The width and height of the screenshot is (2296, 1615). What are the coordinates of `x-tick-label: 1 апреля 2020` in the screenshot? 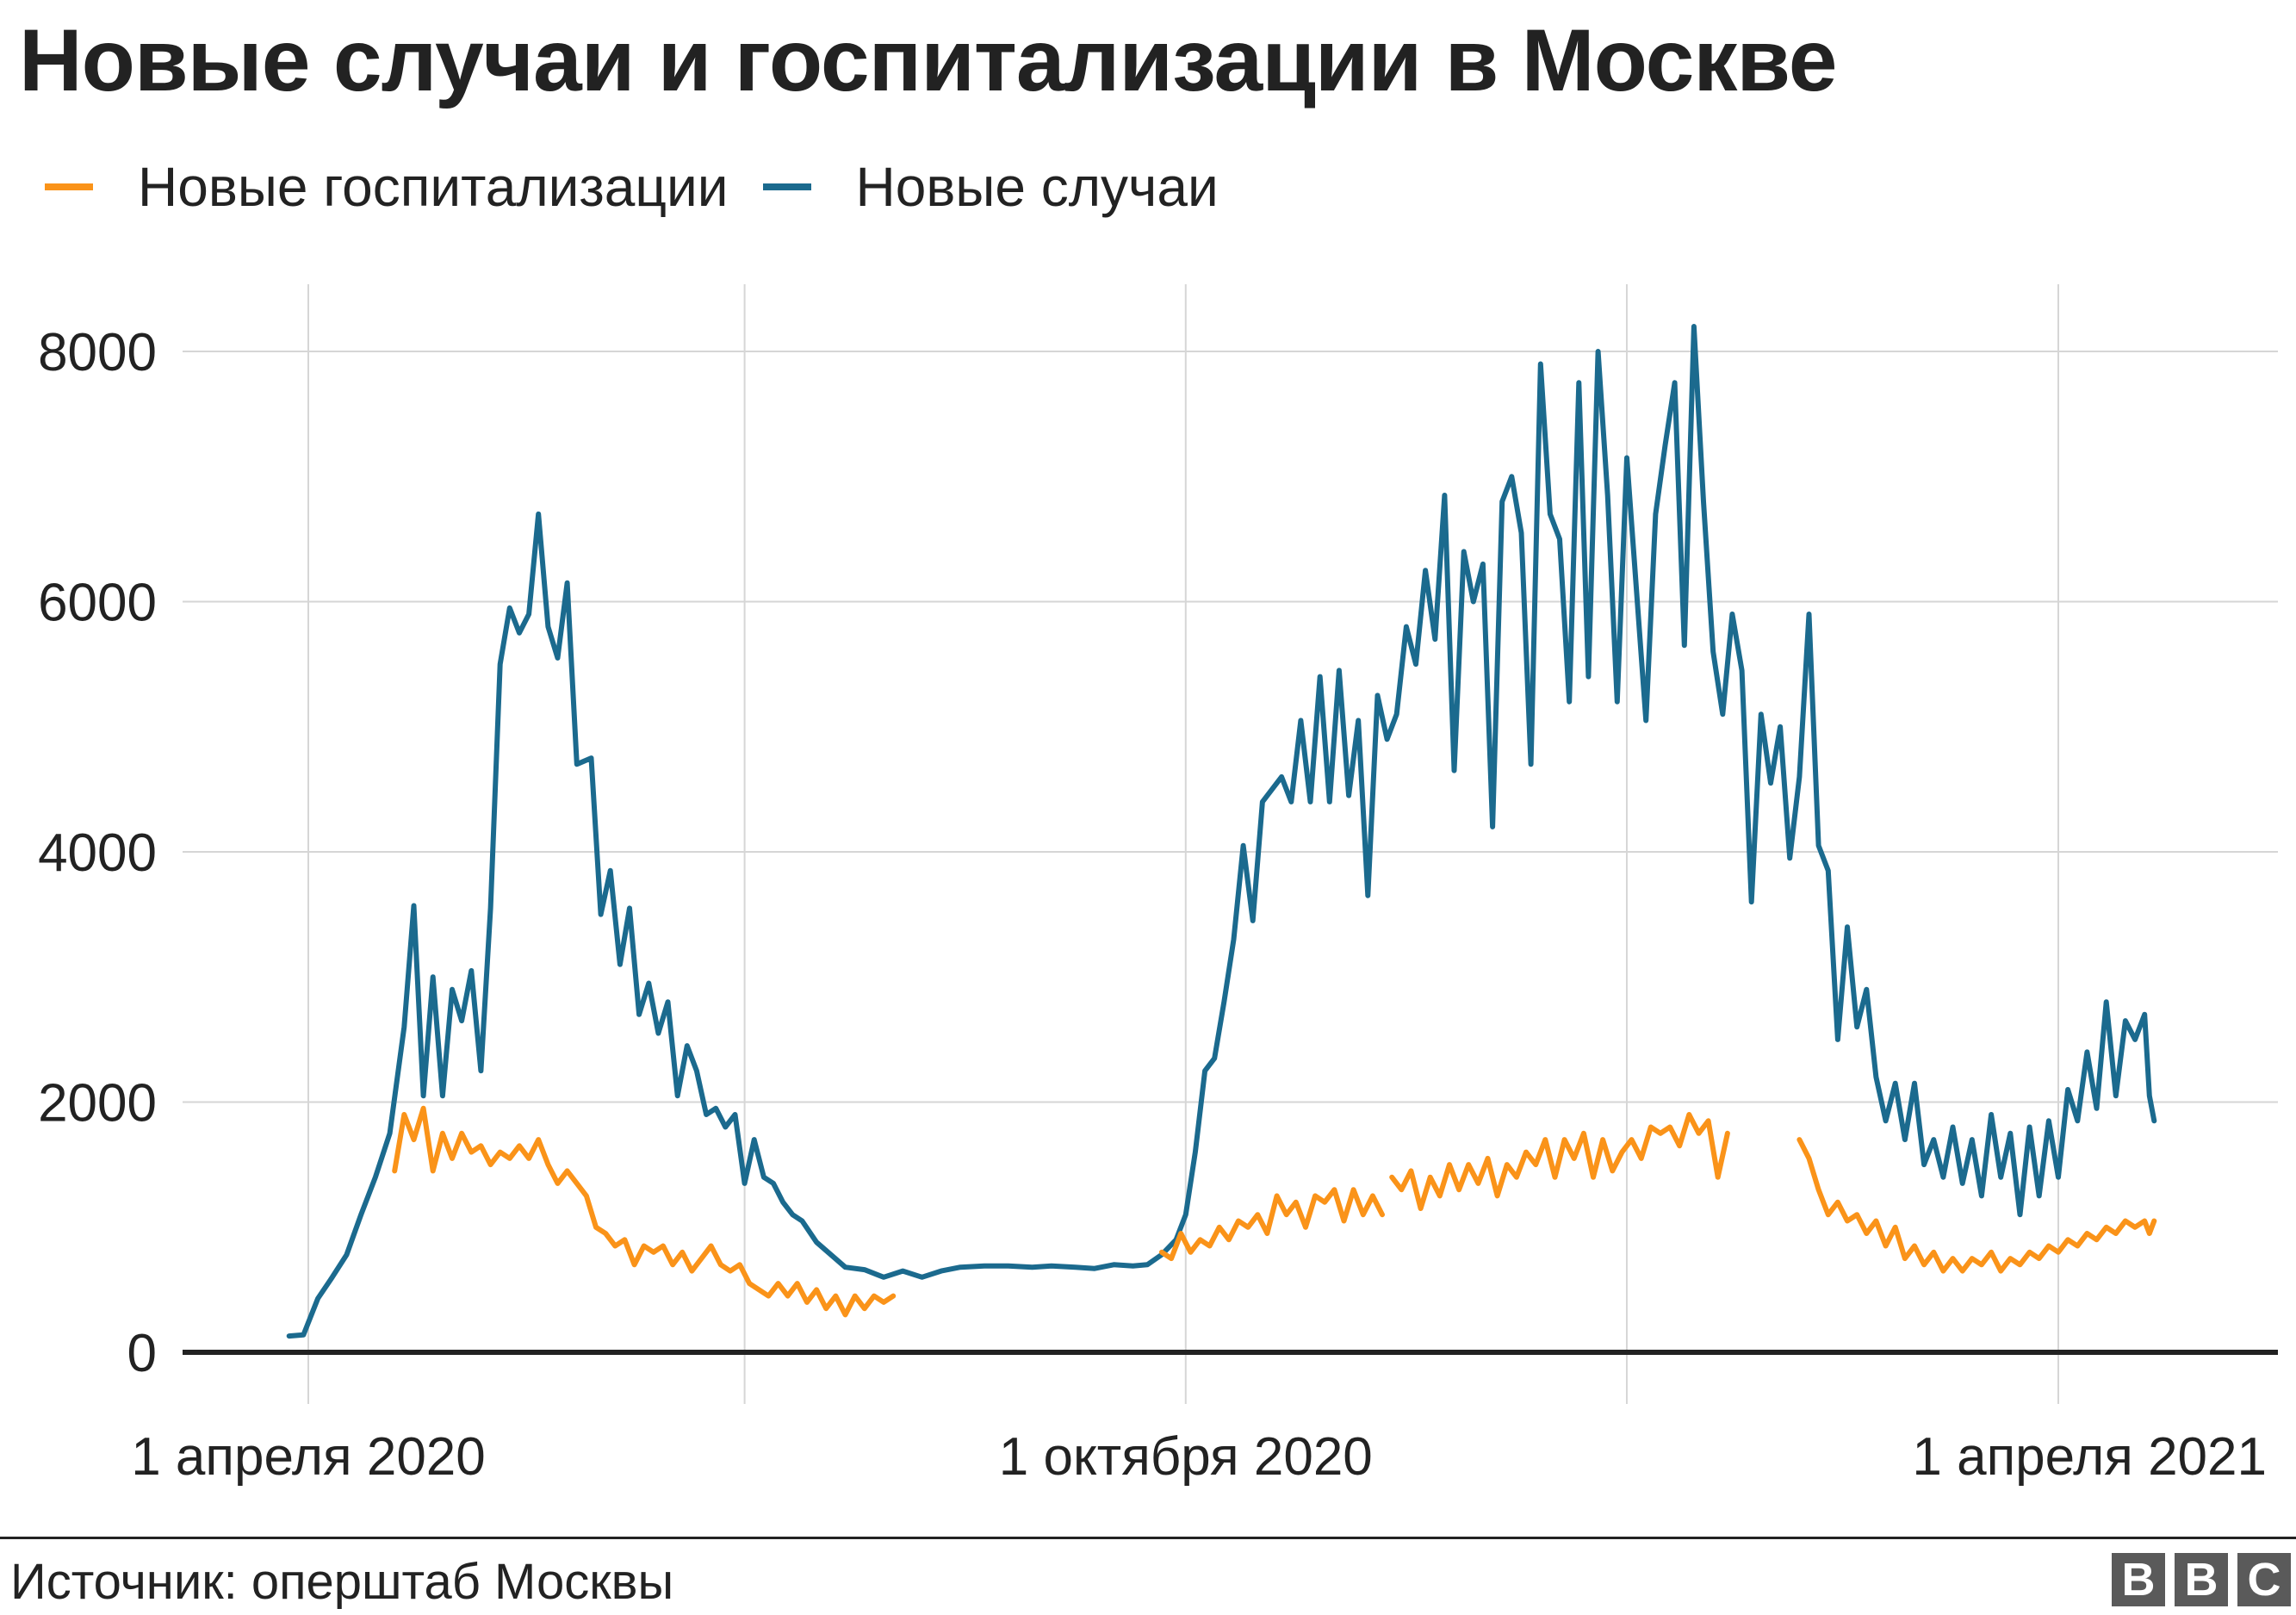 It's located at (308, 1457).